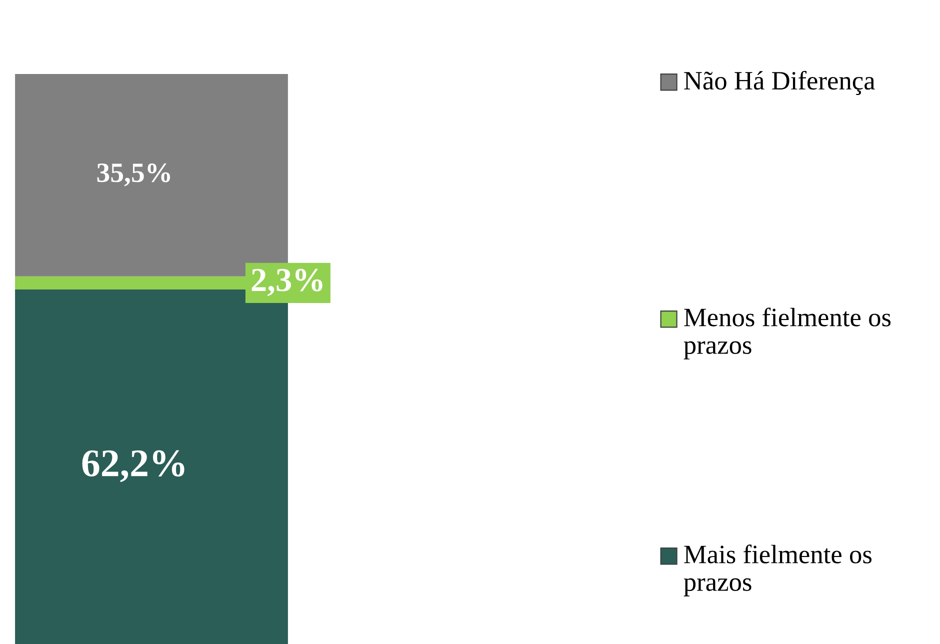 The width and height of the screenshot is (940, 644). Describe the element at coordinates (133, 466) in the screenshot. I see `data-label: 62,2%` at that location.